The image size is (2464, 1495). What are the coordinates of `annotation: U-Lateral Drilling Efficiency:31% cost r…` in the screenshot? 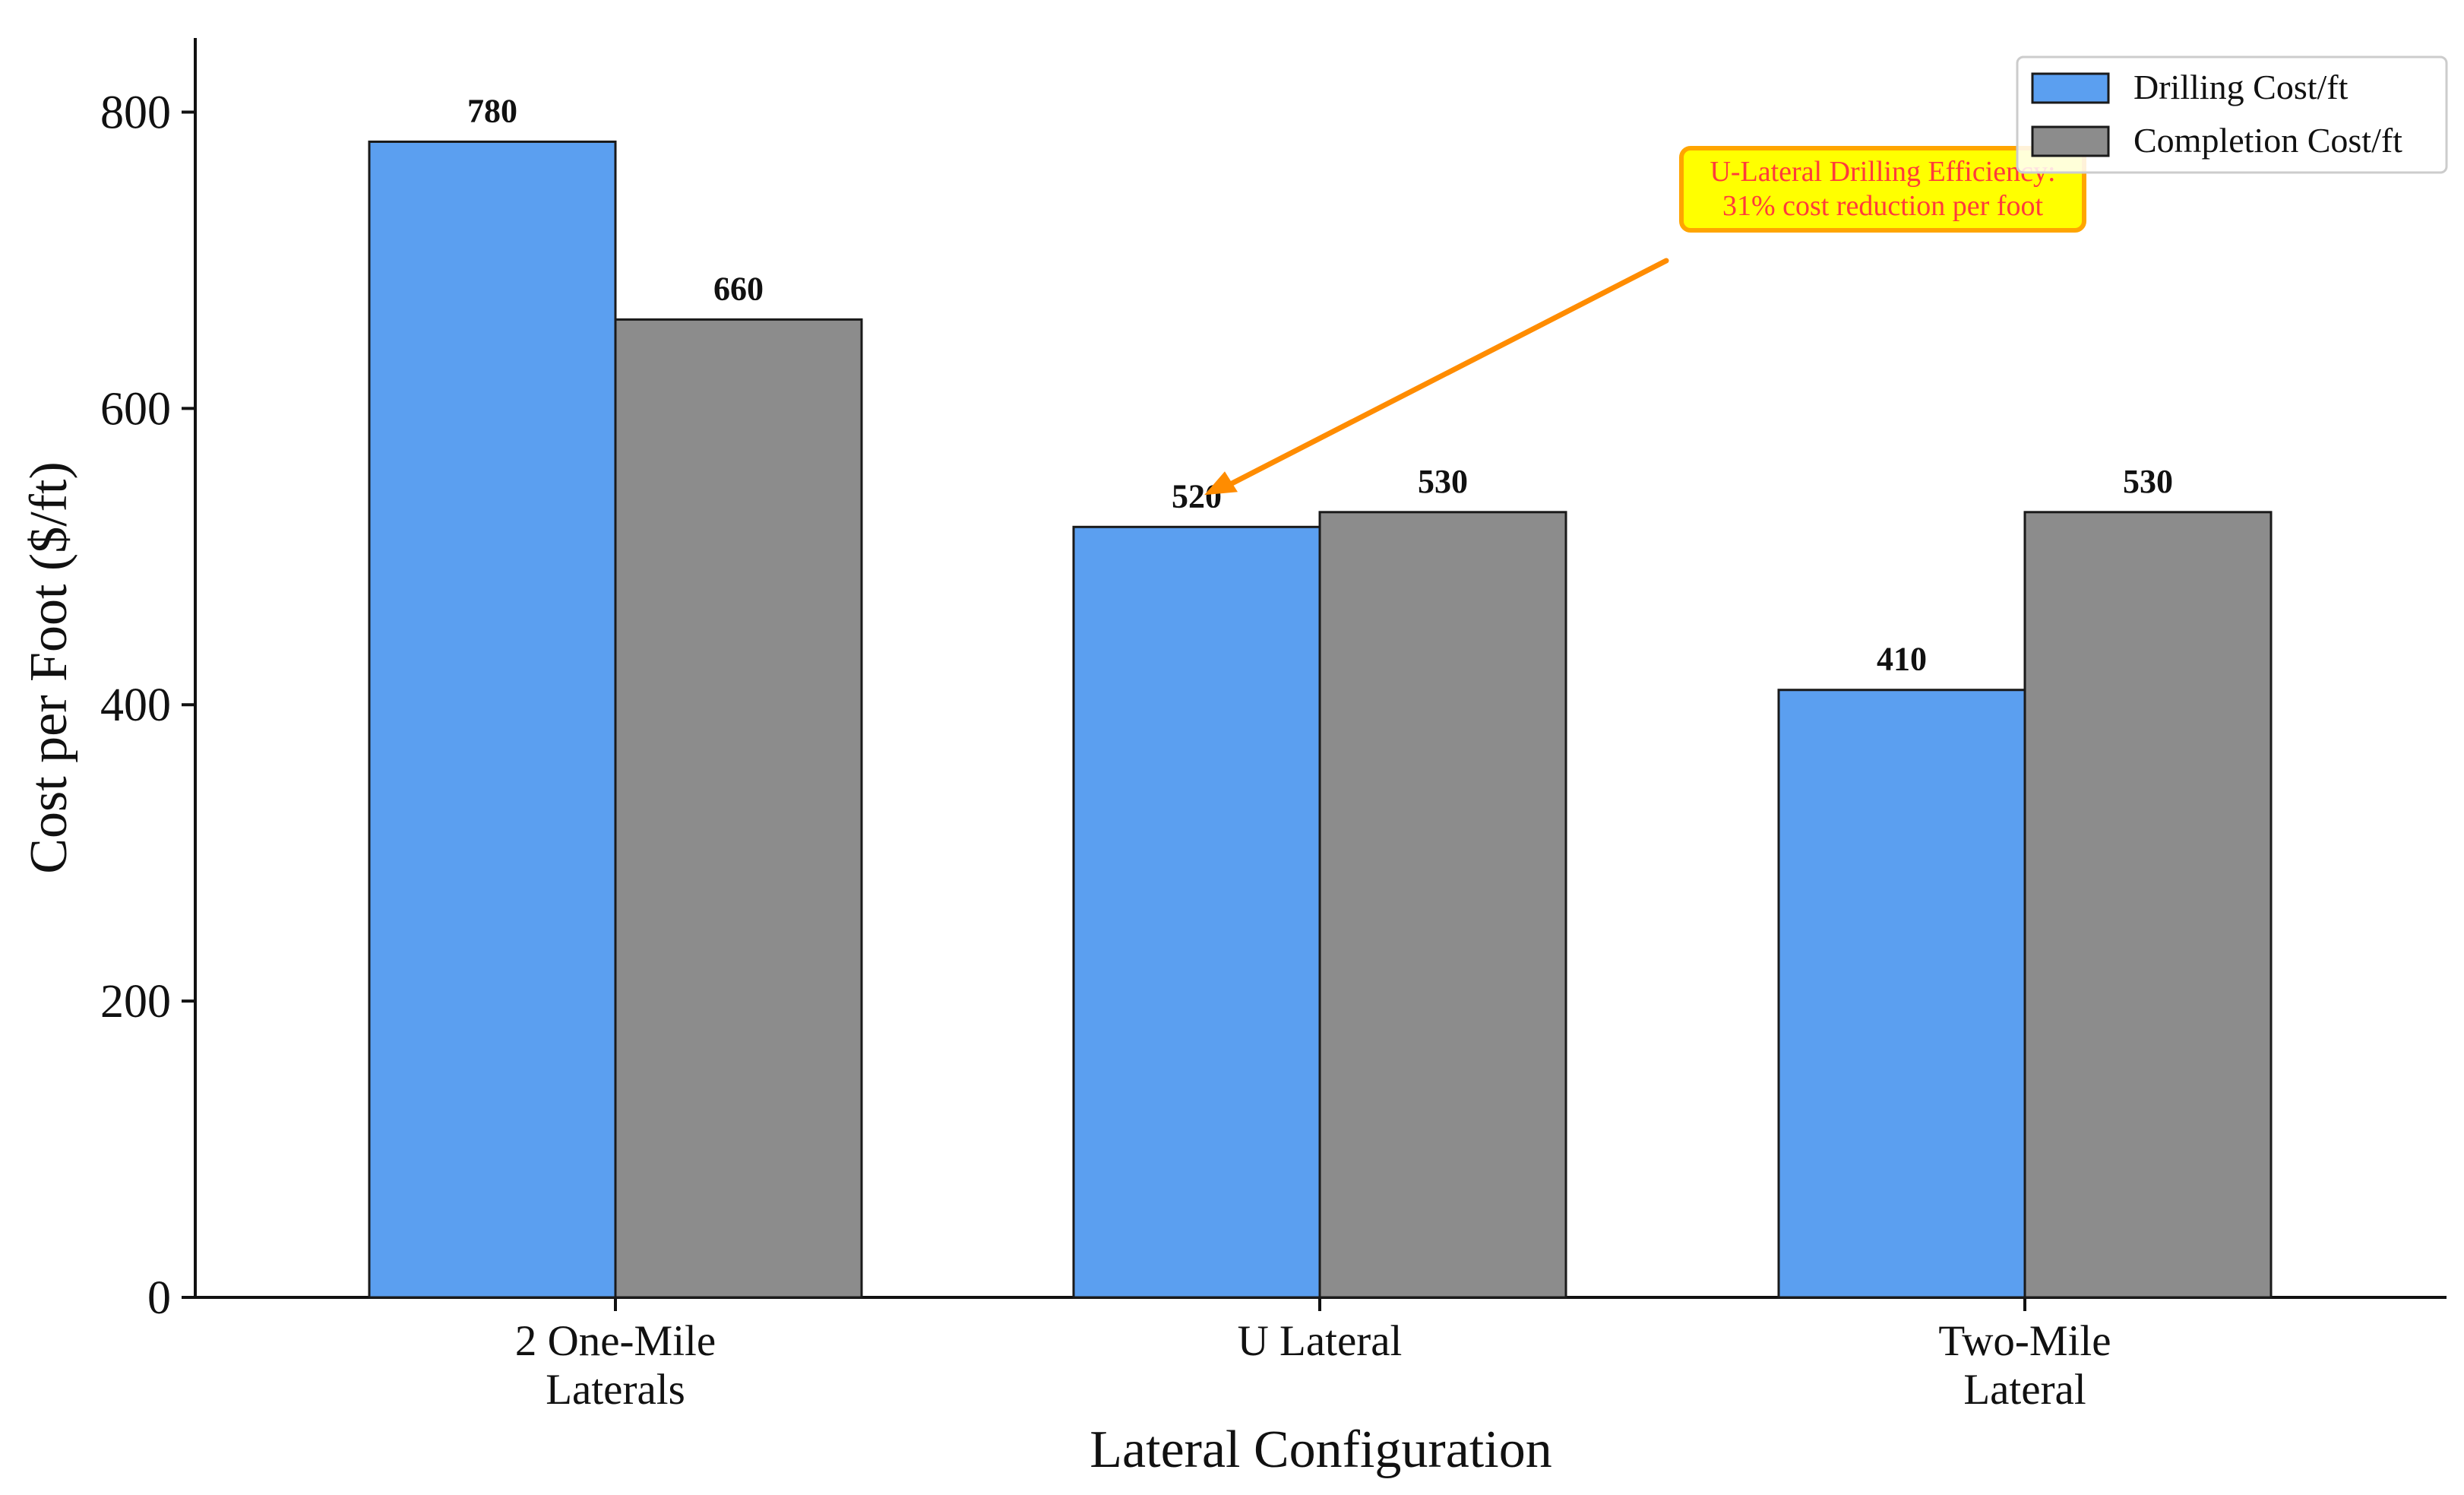 It's located at (1645, 321).